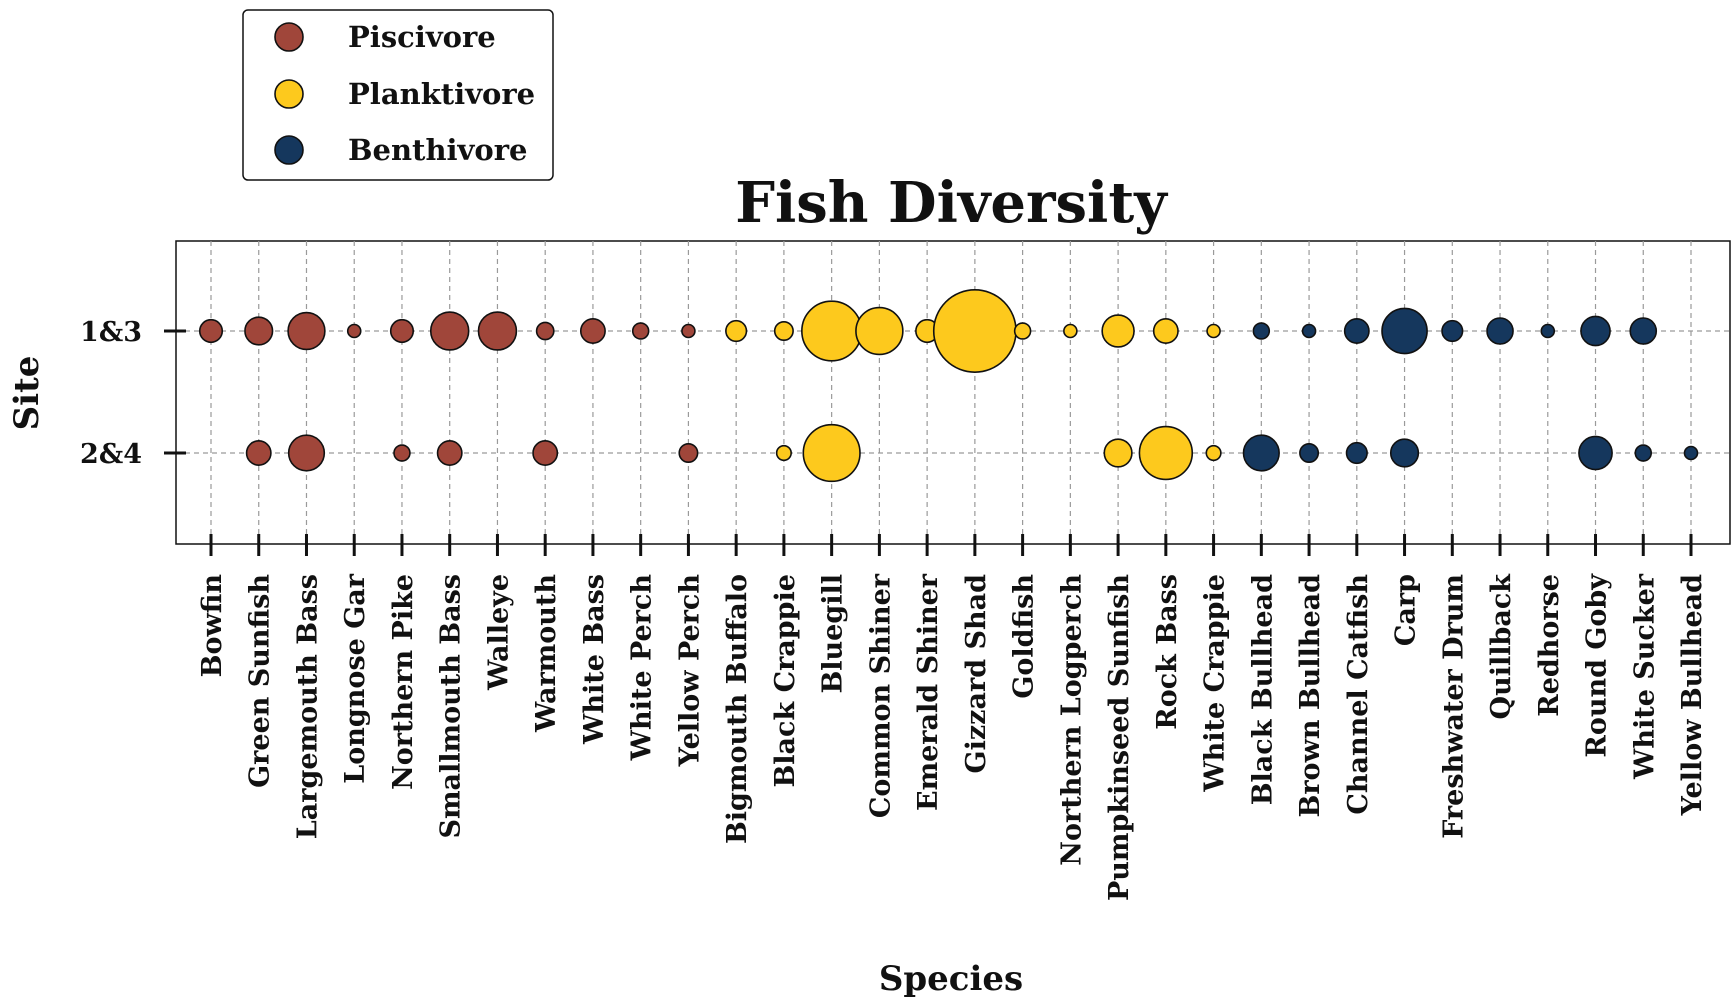 Image resolution: width=1734 pixels, height=1005 pixels. I want to click on x-tick-label-redhorse: Redhorse, so click(1549, 645).